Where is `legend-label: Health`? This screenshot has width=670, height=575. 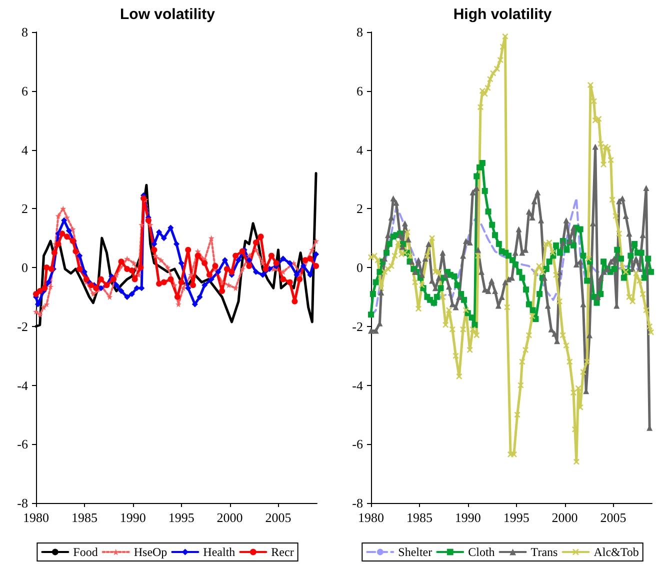 legend-label: Health is located at coordinates (219, 552).